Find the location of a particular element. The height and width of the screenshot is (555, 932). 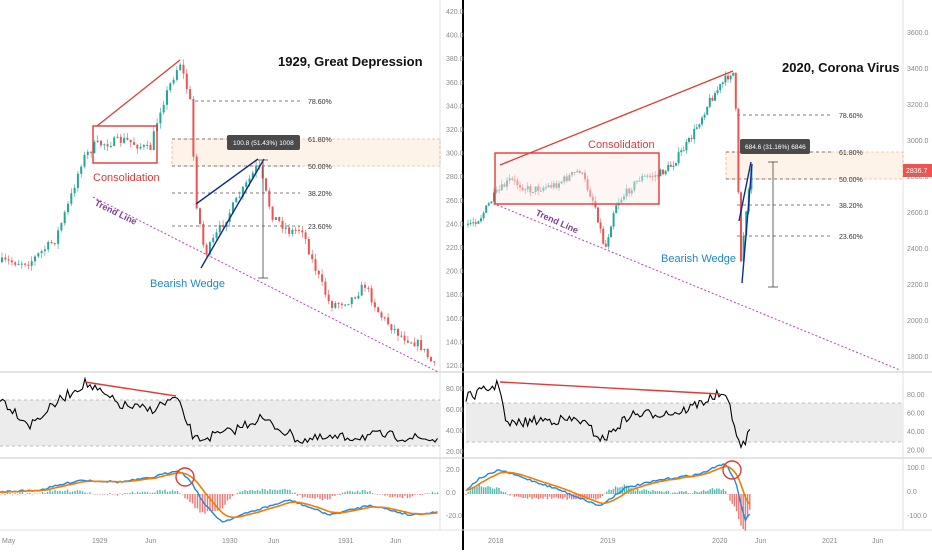

axis-tick: 80.00 is located at coordinates (916, 395).